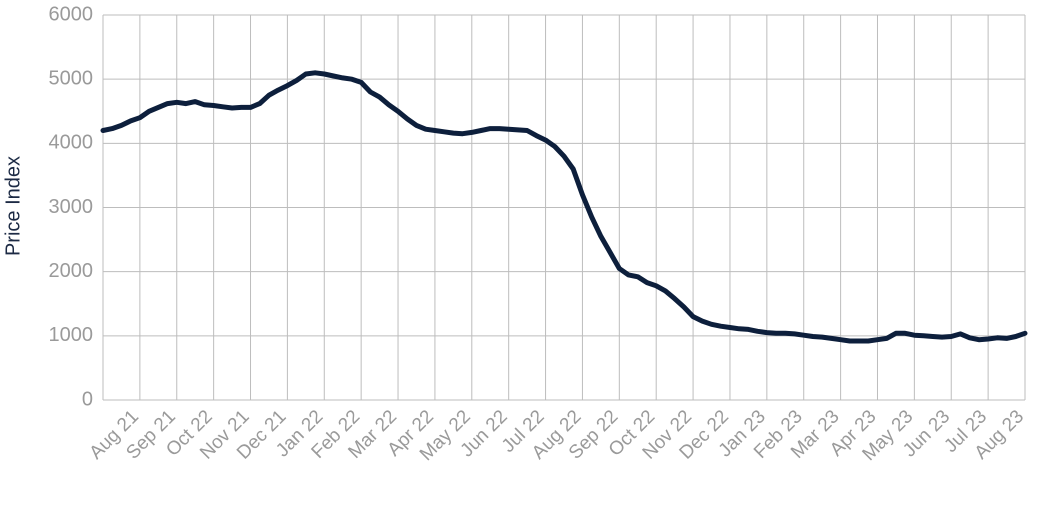  What do you see at coordinates (71, 207) in the screenshot?
I see `y-tick-label: 3000` at bounding box center [71, 207].